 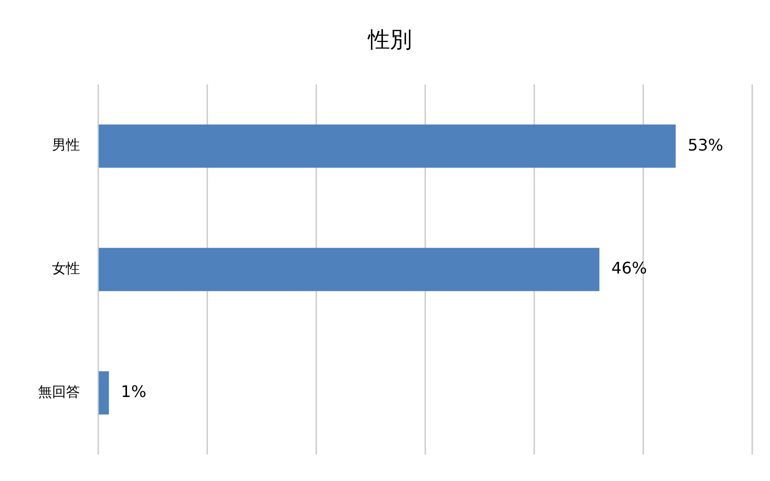 What do you see at coordinates (629, 268) in the screenshot?
I see `data-label: 46%` at bounding box center [629, 268].